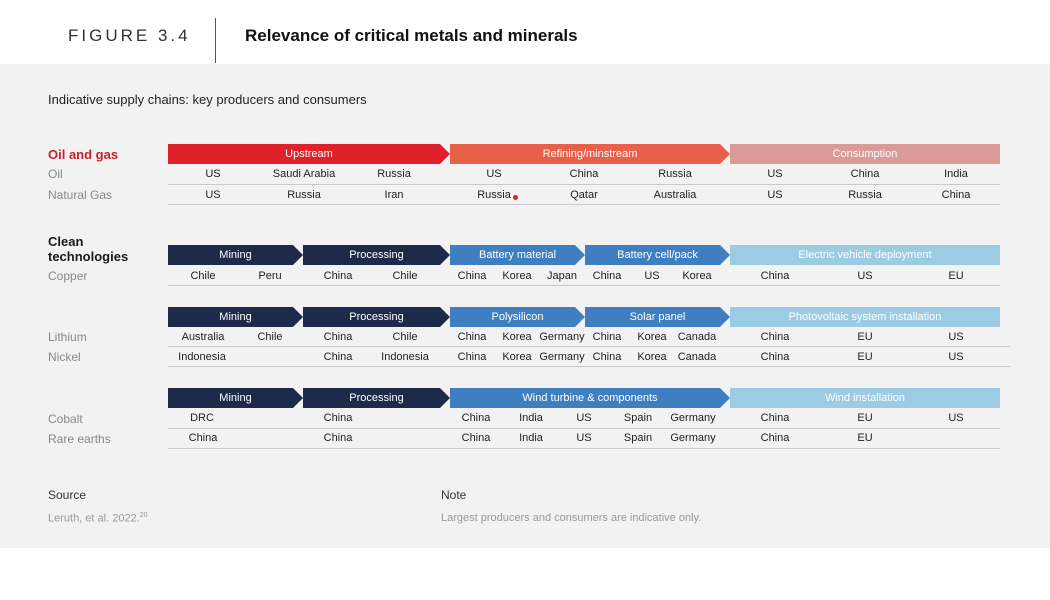 Image resolution: width=1050 pixels, height=600 pixels. What do you see at coordinates (68, 276) in the screenshot?
I see `row-label-copper: Copper` at bounding box center [68, 276].